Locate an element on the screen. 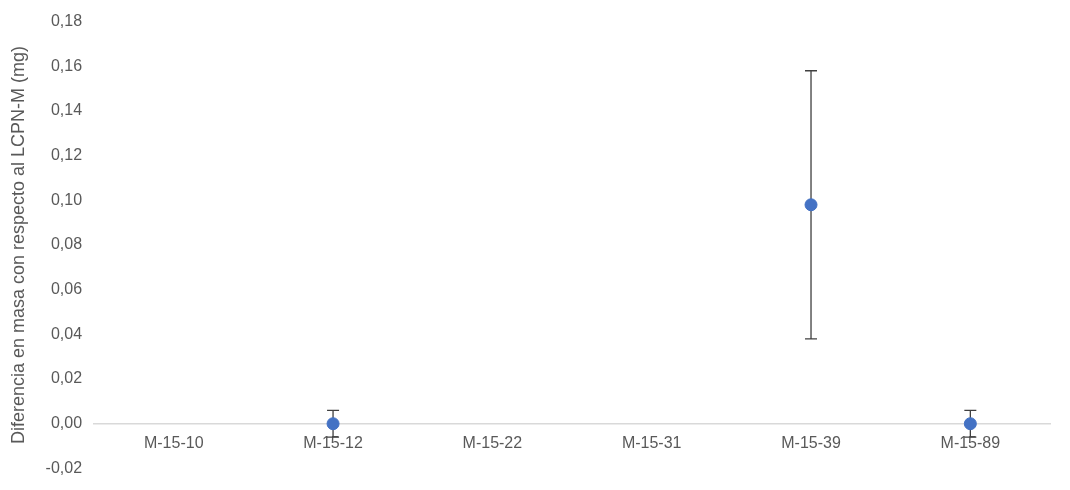  y-tick-label: 0,10 is located at coordinates (66, 199).